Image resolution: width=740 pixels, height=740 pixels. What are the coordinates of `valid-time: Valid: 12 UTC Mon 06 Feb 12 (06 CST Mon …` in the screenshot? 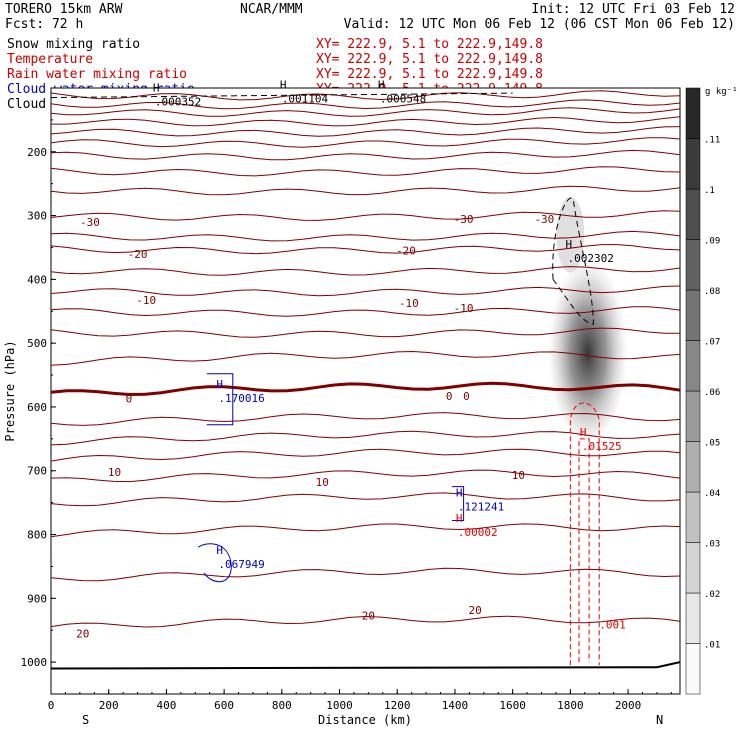 It's located at (539, 24).